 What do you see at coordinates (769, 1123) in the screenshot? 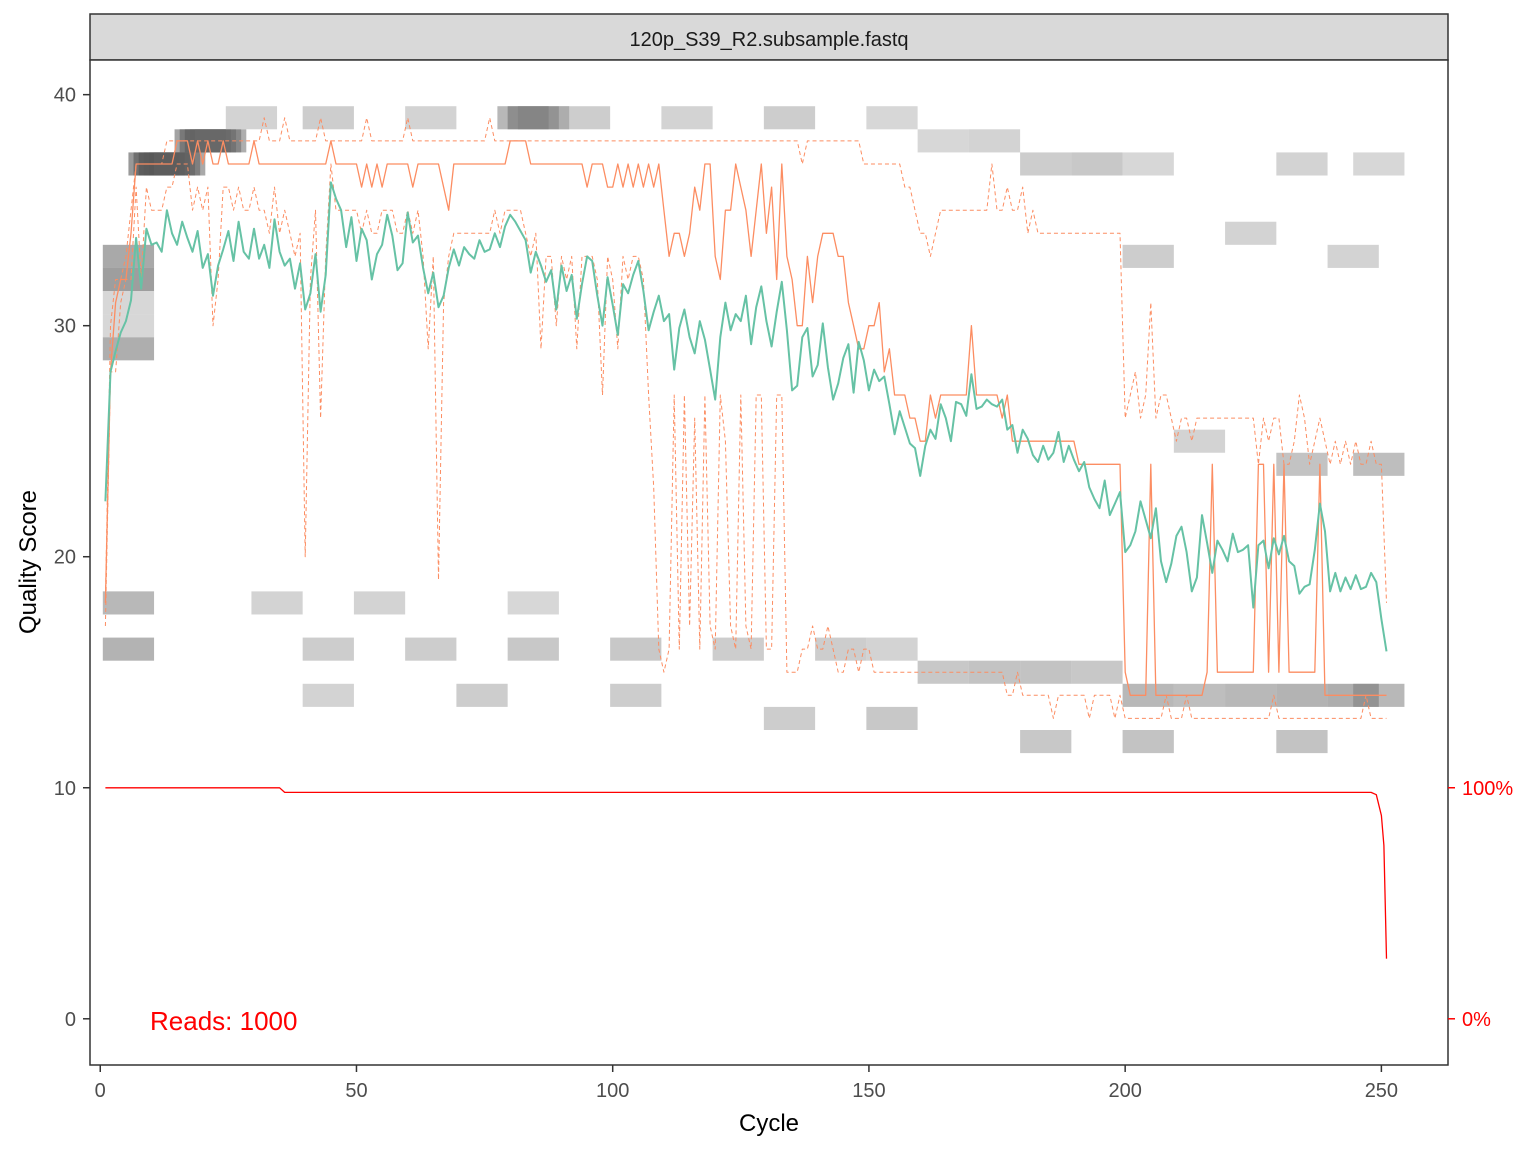
I see `x-axis-title: Cycle` at bounding box center [769, 1123].